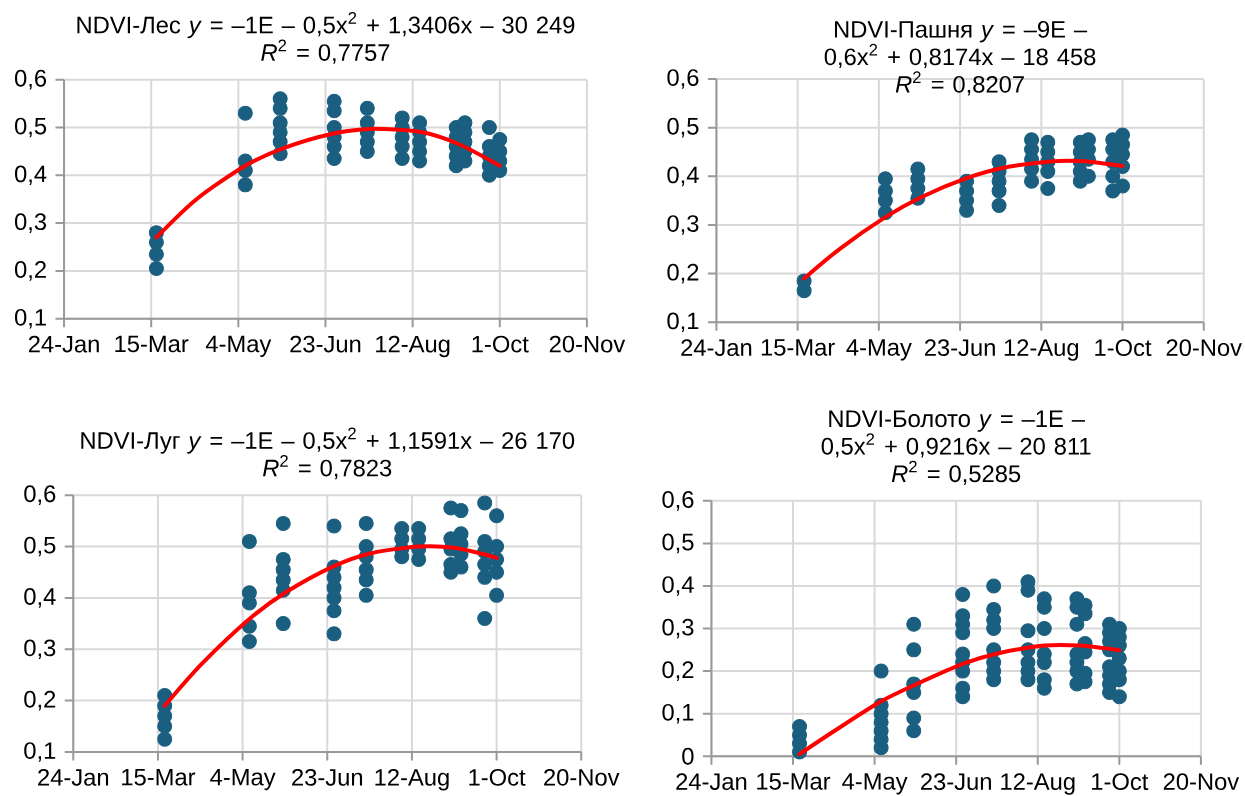 This screenshot has width=1245, height=796. Describe the element at coordinates (688, 756) in the screenshot. I see `y-tick-label: 0` at that location.